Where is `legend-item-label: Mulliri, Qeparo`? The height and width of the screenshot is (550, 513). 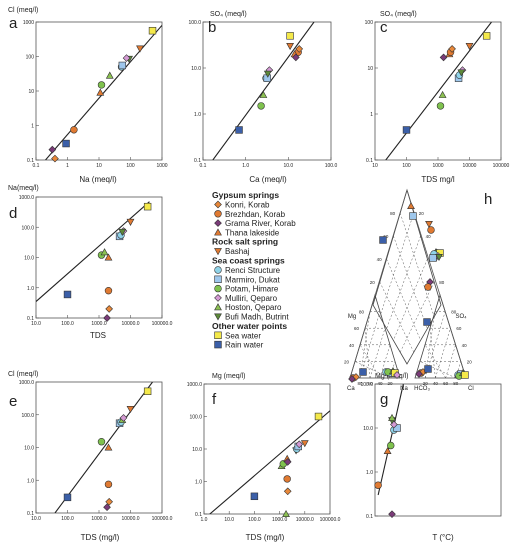 legend-item-label: Mulliri, Qeparo is located at coordinates (251, 298).